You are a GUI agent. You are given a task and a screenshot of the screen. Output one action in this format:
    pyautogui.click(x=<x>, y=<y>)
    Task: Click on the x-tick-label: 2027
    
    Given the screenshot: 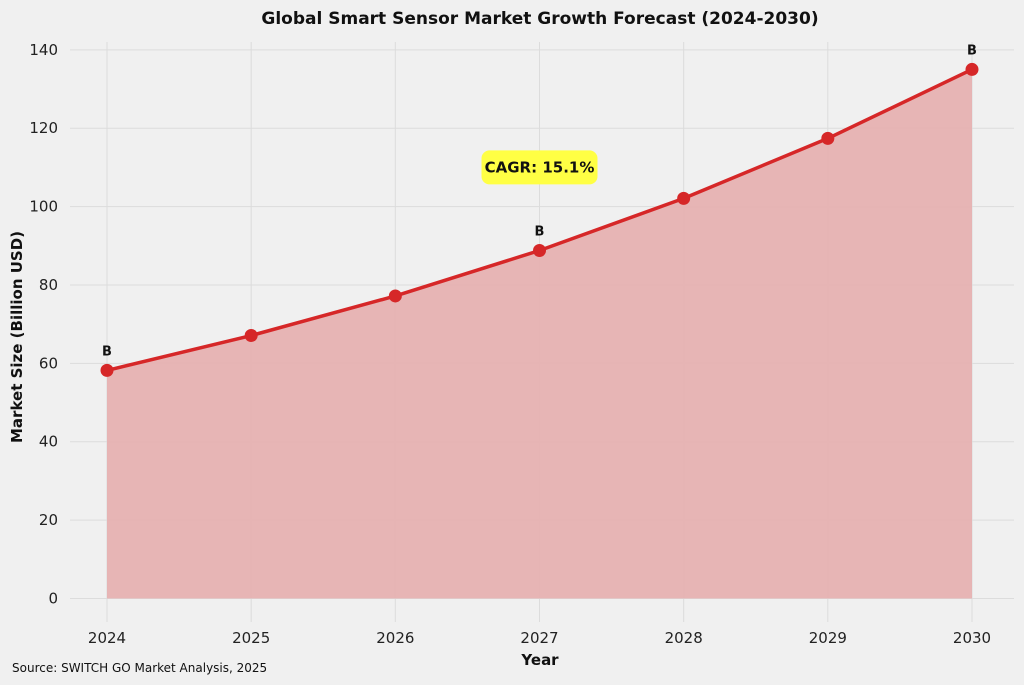 What is the action you would take?
    pyautogui.click(x=539, y=638)
    